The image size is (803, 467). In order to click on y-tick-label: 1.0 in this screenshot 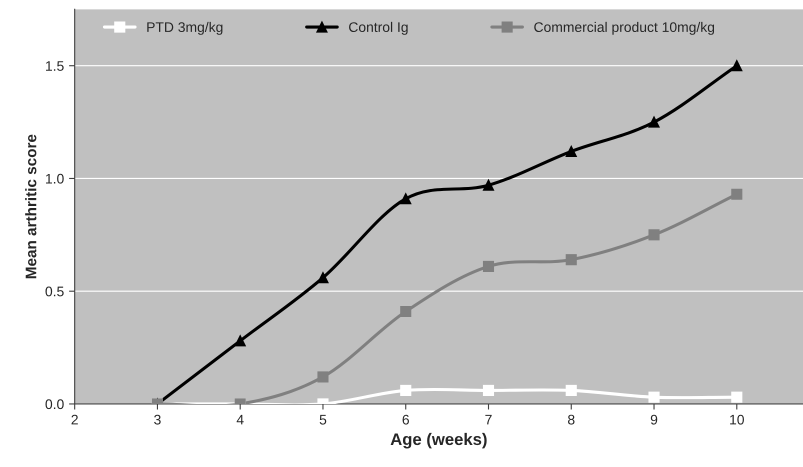, I will do `click(55, 179)`.